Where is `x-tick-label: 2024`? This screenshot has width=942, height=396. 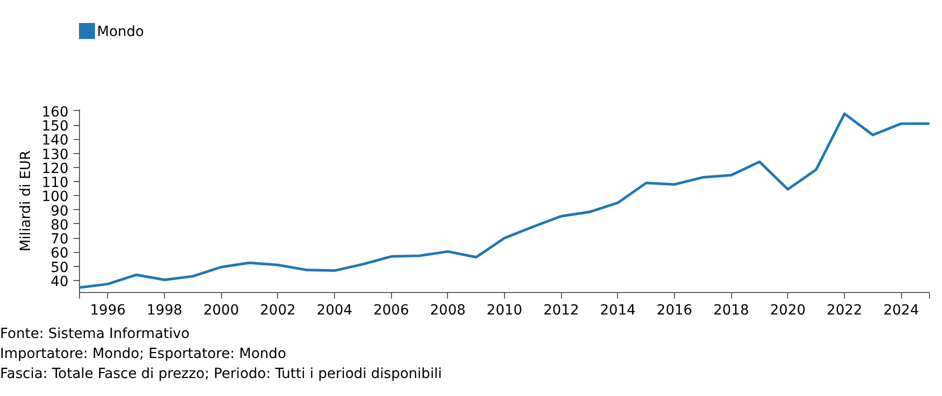
x-tick-label: 2024 is located at coordinates (901, 310).